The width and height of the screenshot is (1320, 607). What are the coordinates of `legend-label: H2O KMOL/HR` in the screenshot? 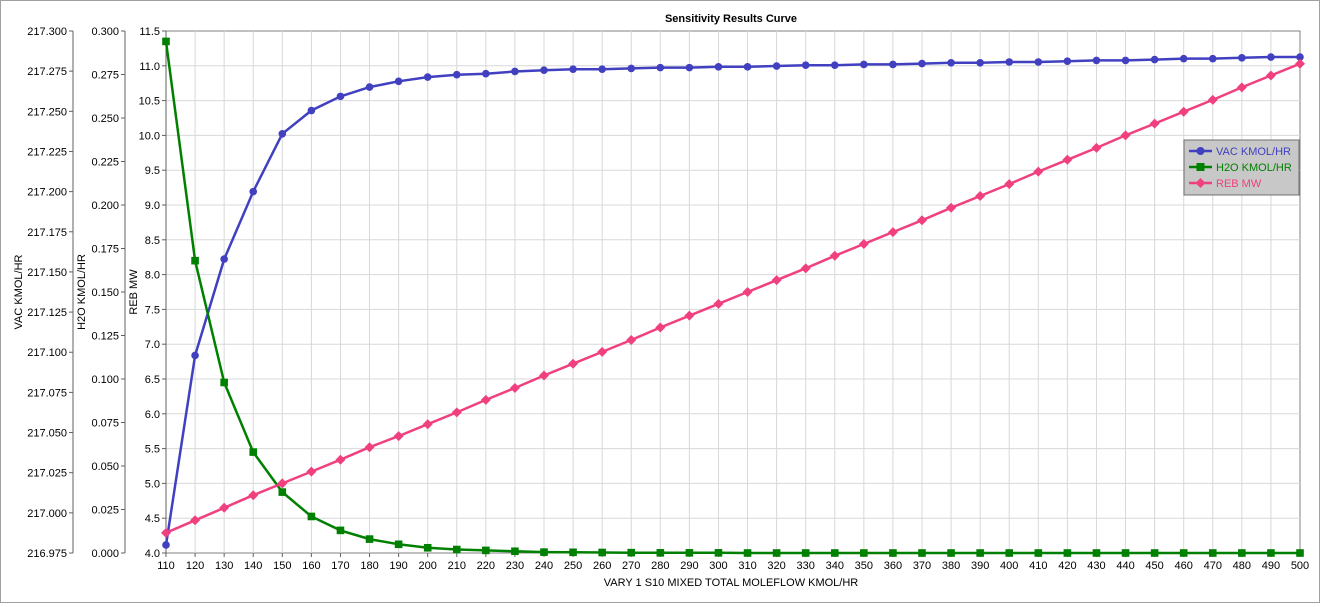 It's located at (1254, 168).